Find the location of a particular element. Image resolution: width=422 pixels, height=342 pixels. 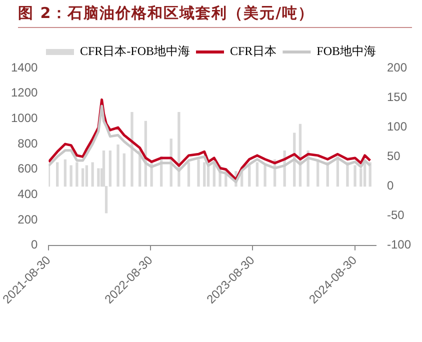

y-tick-label: 200 is located at coordinates (28, 219).